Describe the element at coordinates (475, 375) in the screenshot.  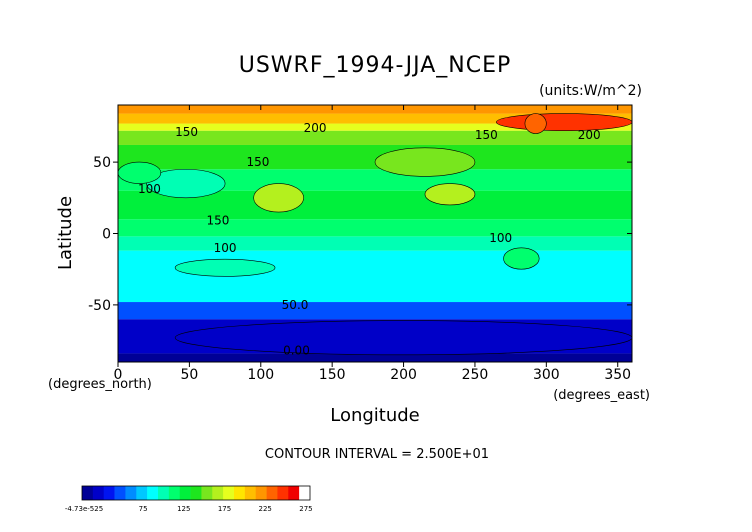
I see `x-tick-label: 250` at that location.